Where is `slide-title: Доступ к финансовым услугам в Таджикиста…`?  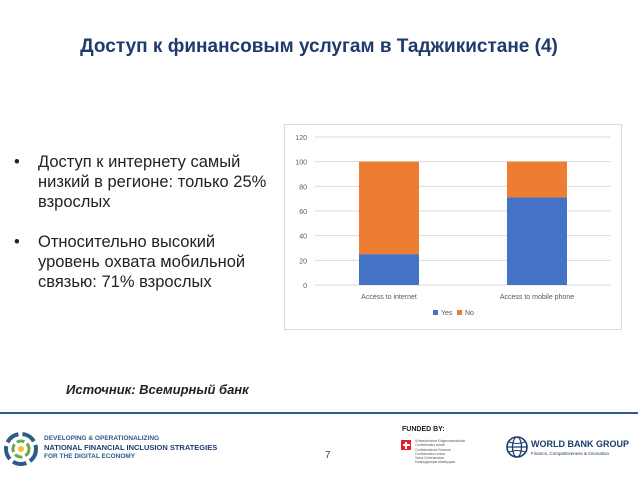
slide-title: Доступ к финансовым услугам в Таджикиста… is located at coordinates (319, 46).